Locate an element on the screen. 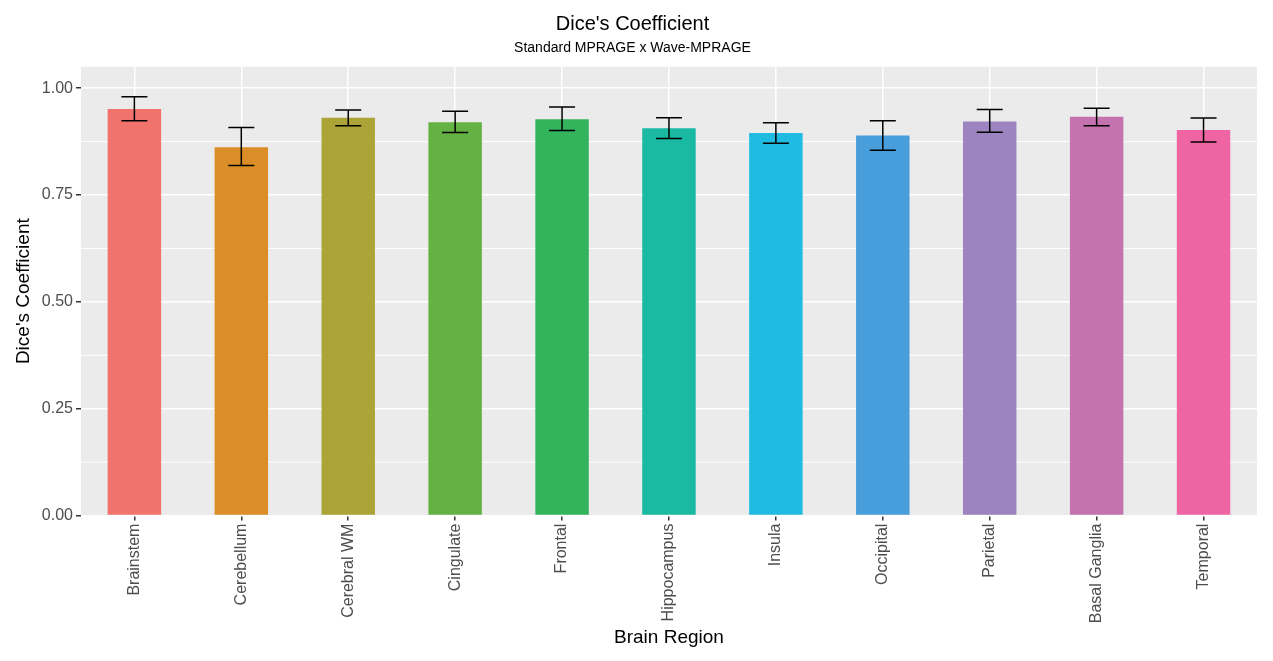  x-tick-label: Cerebral WM is located at coordinates (347, 570).